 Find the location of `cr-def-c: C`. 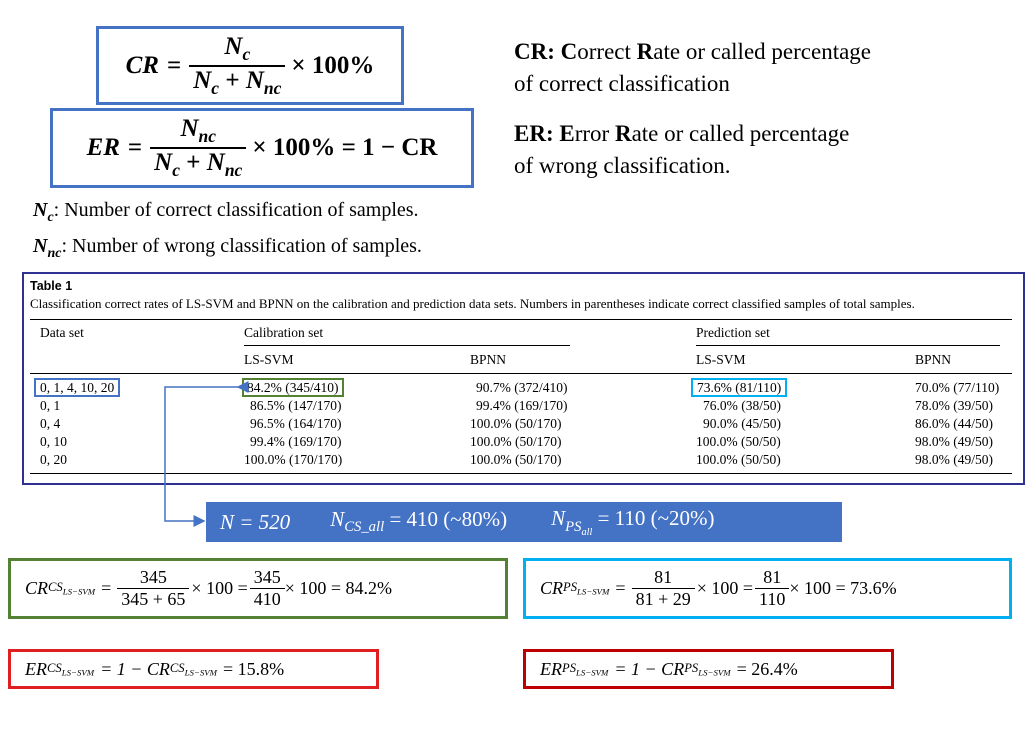

cr-def-c: C is located at coordinates (569, 51).